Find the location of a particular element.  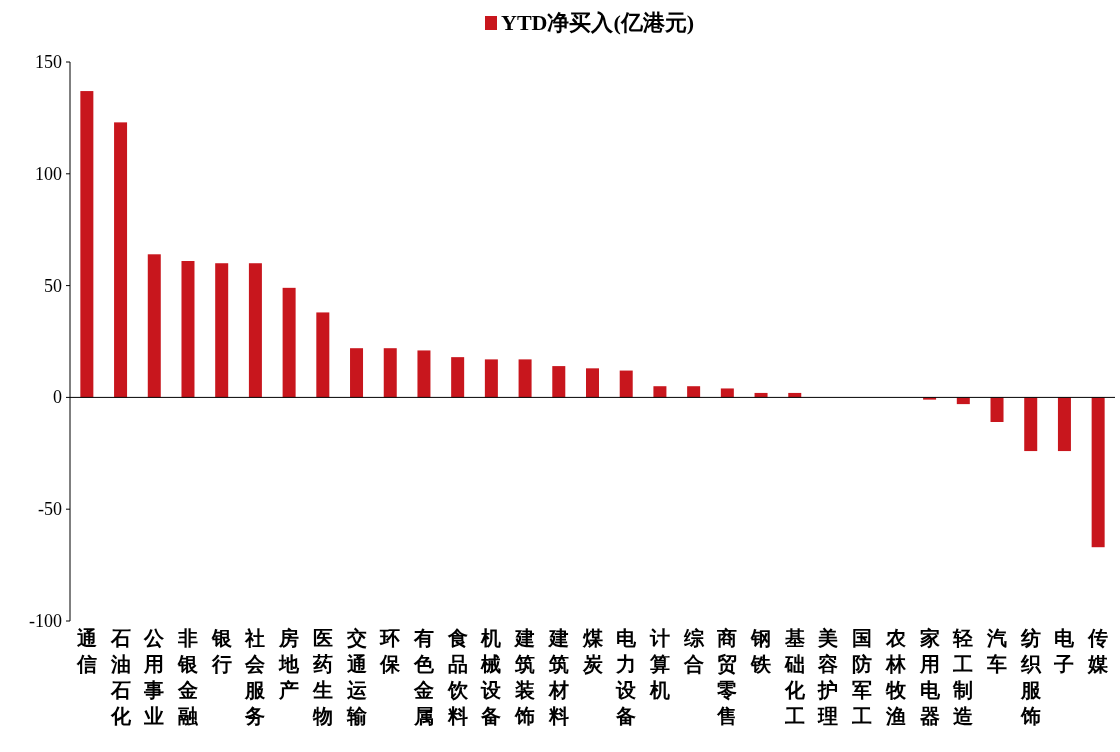

x-tick-label: 机械设备 is located at coordinates (491, 677).